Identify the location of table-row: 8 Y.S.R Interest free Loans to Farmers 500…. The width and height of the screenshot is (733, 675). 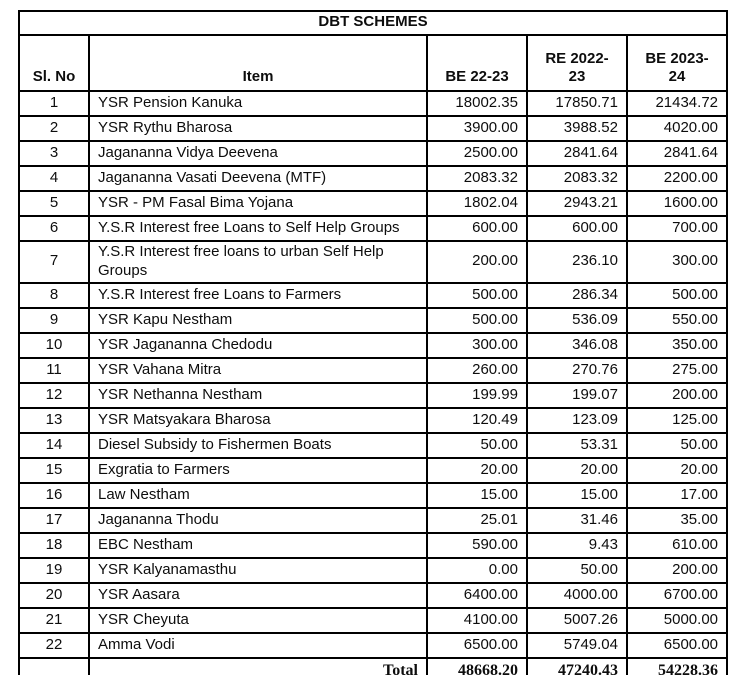
(373, 295).